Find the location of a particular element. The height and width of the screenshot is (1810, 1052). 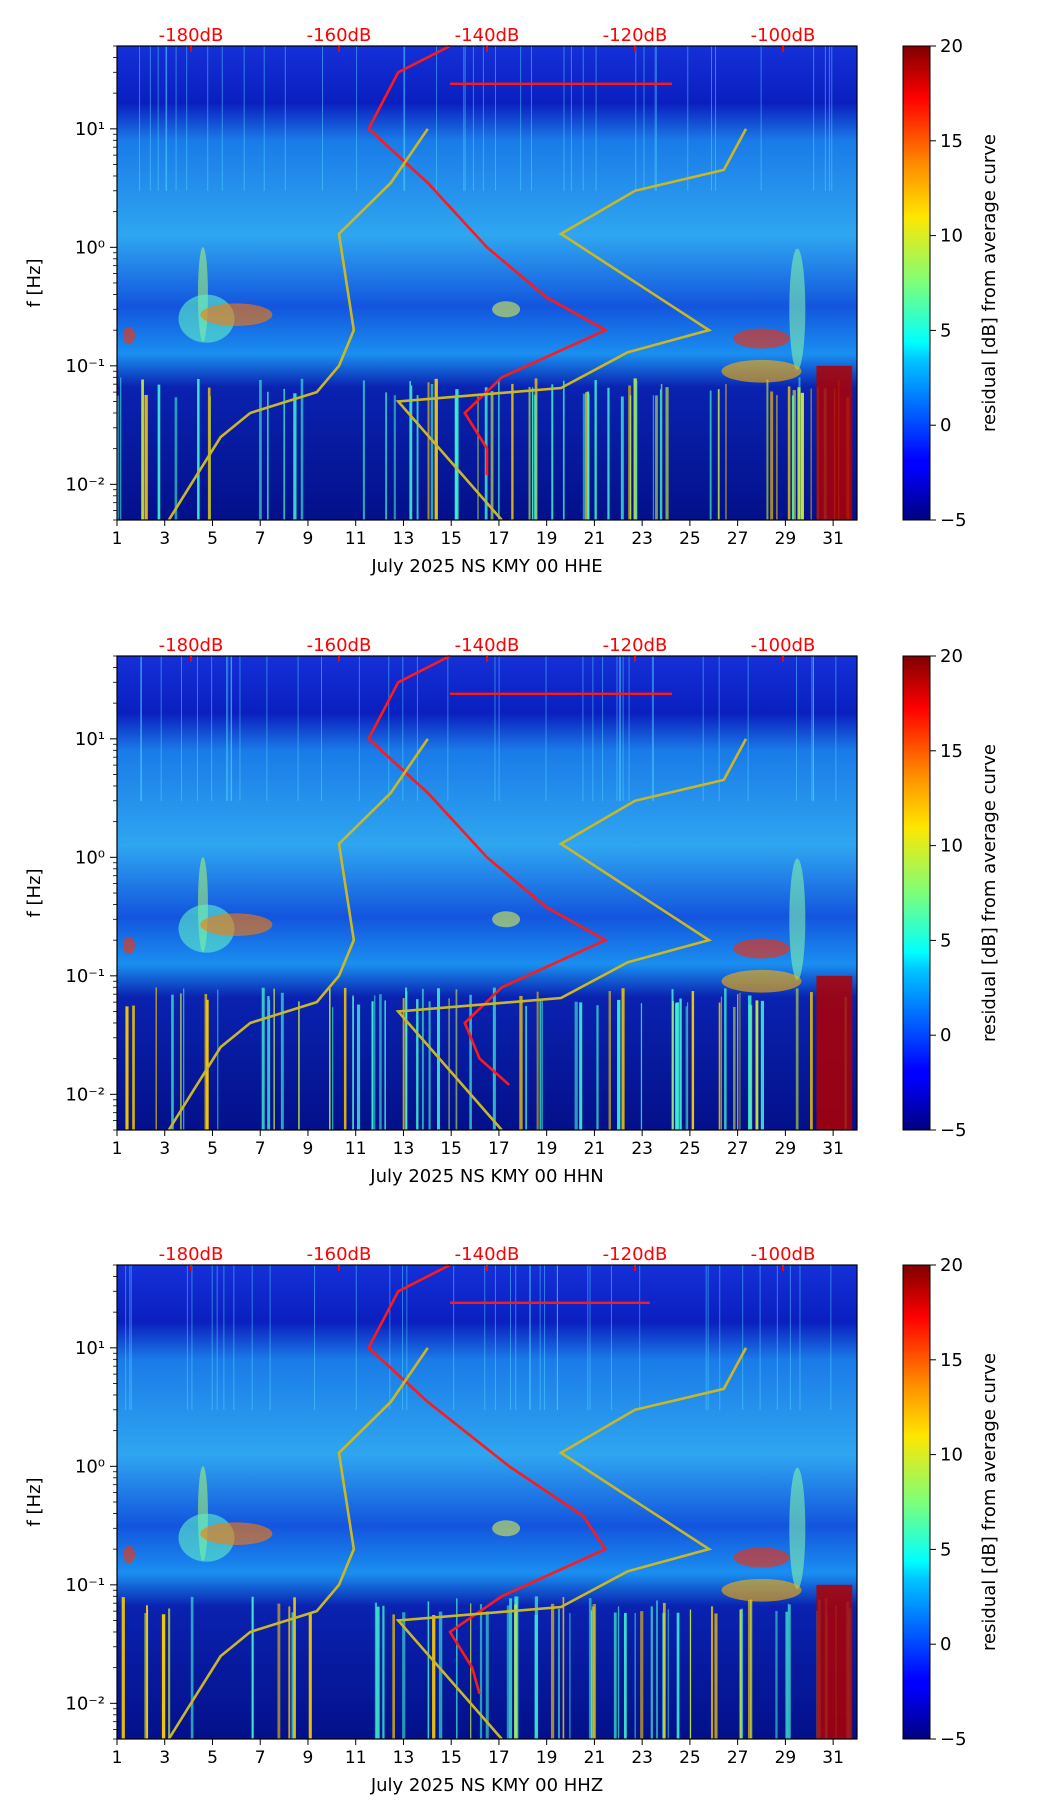

x-tick-label: 25 is located at coordinates (690, 1149).